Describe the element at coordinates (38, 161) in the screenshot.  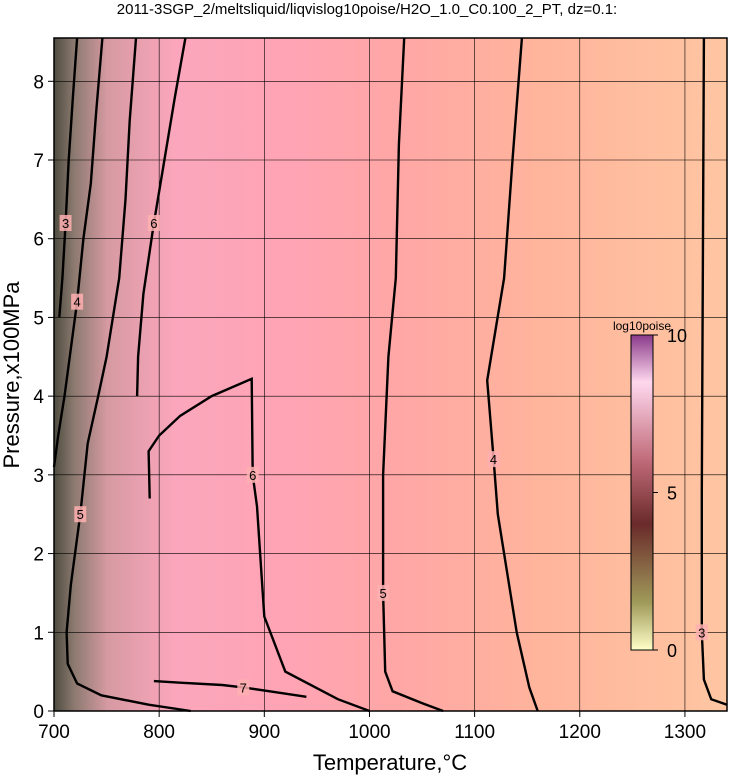
I see `y-tick-label: 7` at that location.